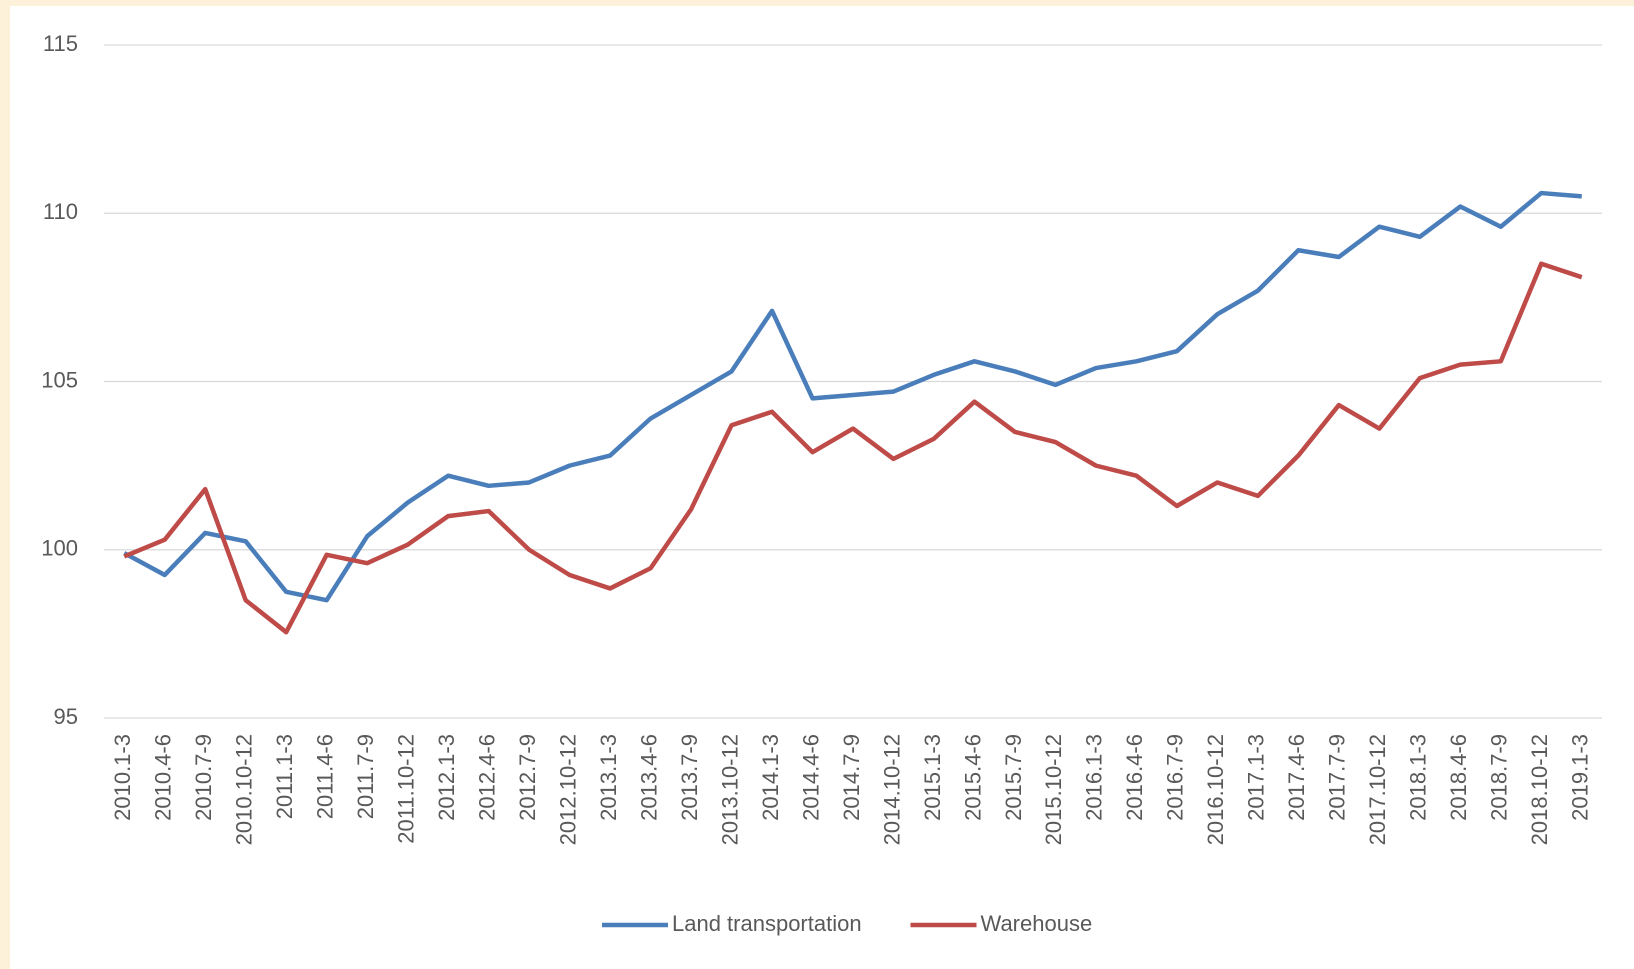  I want to click on x-tick-label: 2015.7-9, so click(1013, 777).